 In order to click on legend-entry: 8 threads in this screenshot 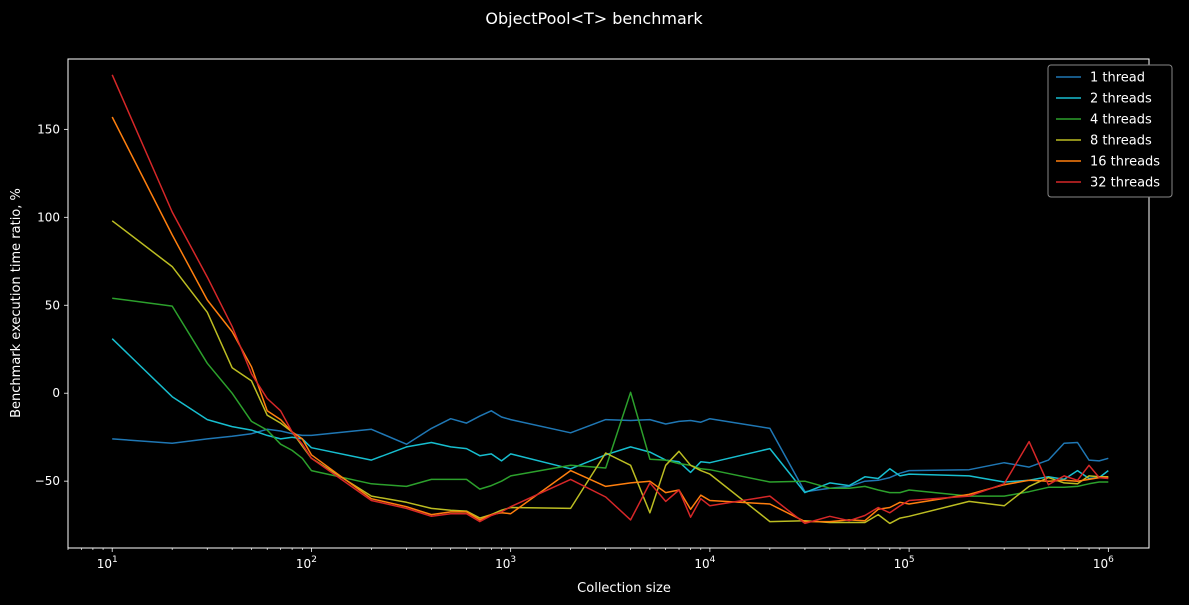, I will do `click(1121, 141)`.